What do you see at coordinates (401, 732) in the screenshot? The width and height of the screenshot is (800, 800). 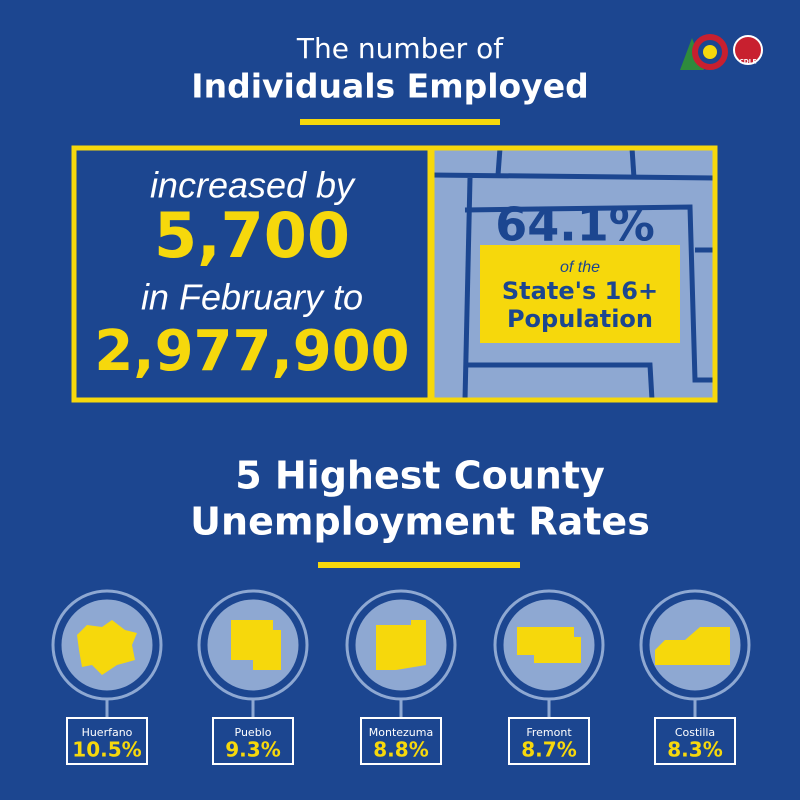 I see `county-name: Montezuma` at bounding box center [401, 732].